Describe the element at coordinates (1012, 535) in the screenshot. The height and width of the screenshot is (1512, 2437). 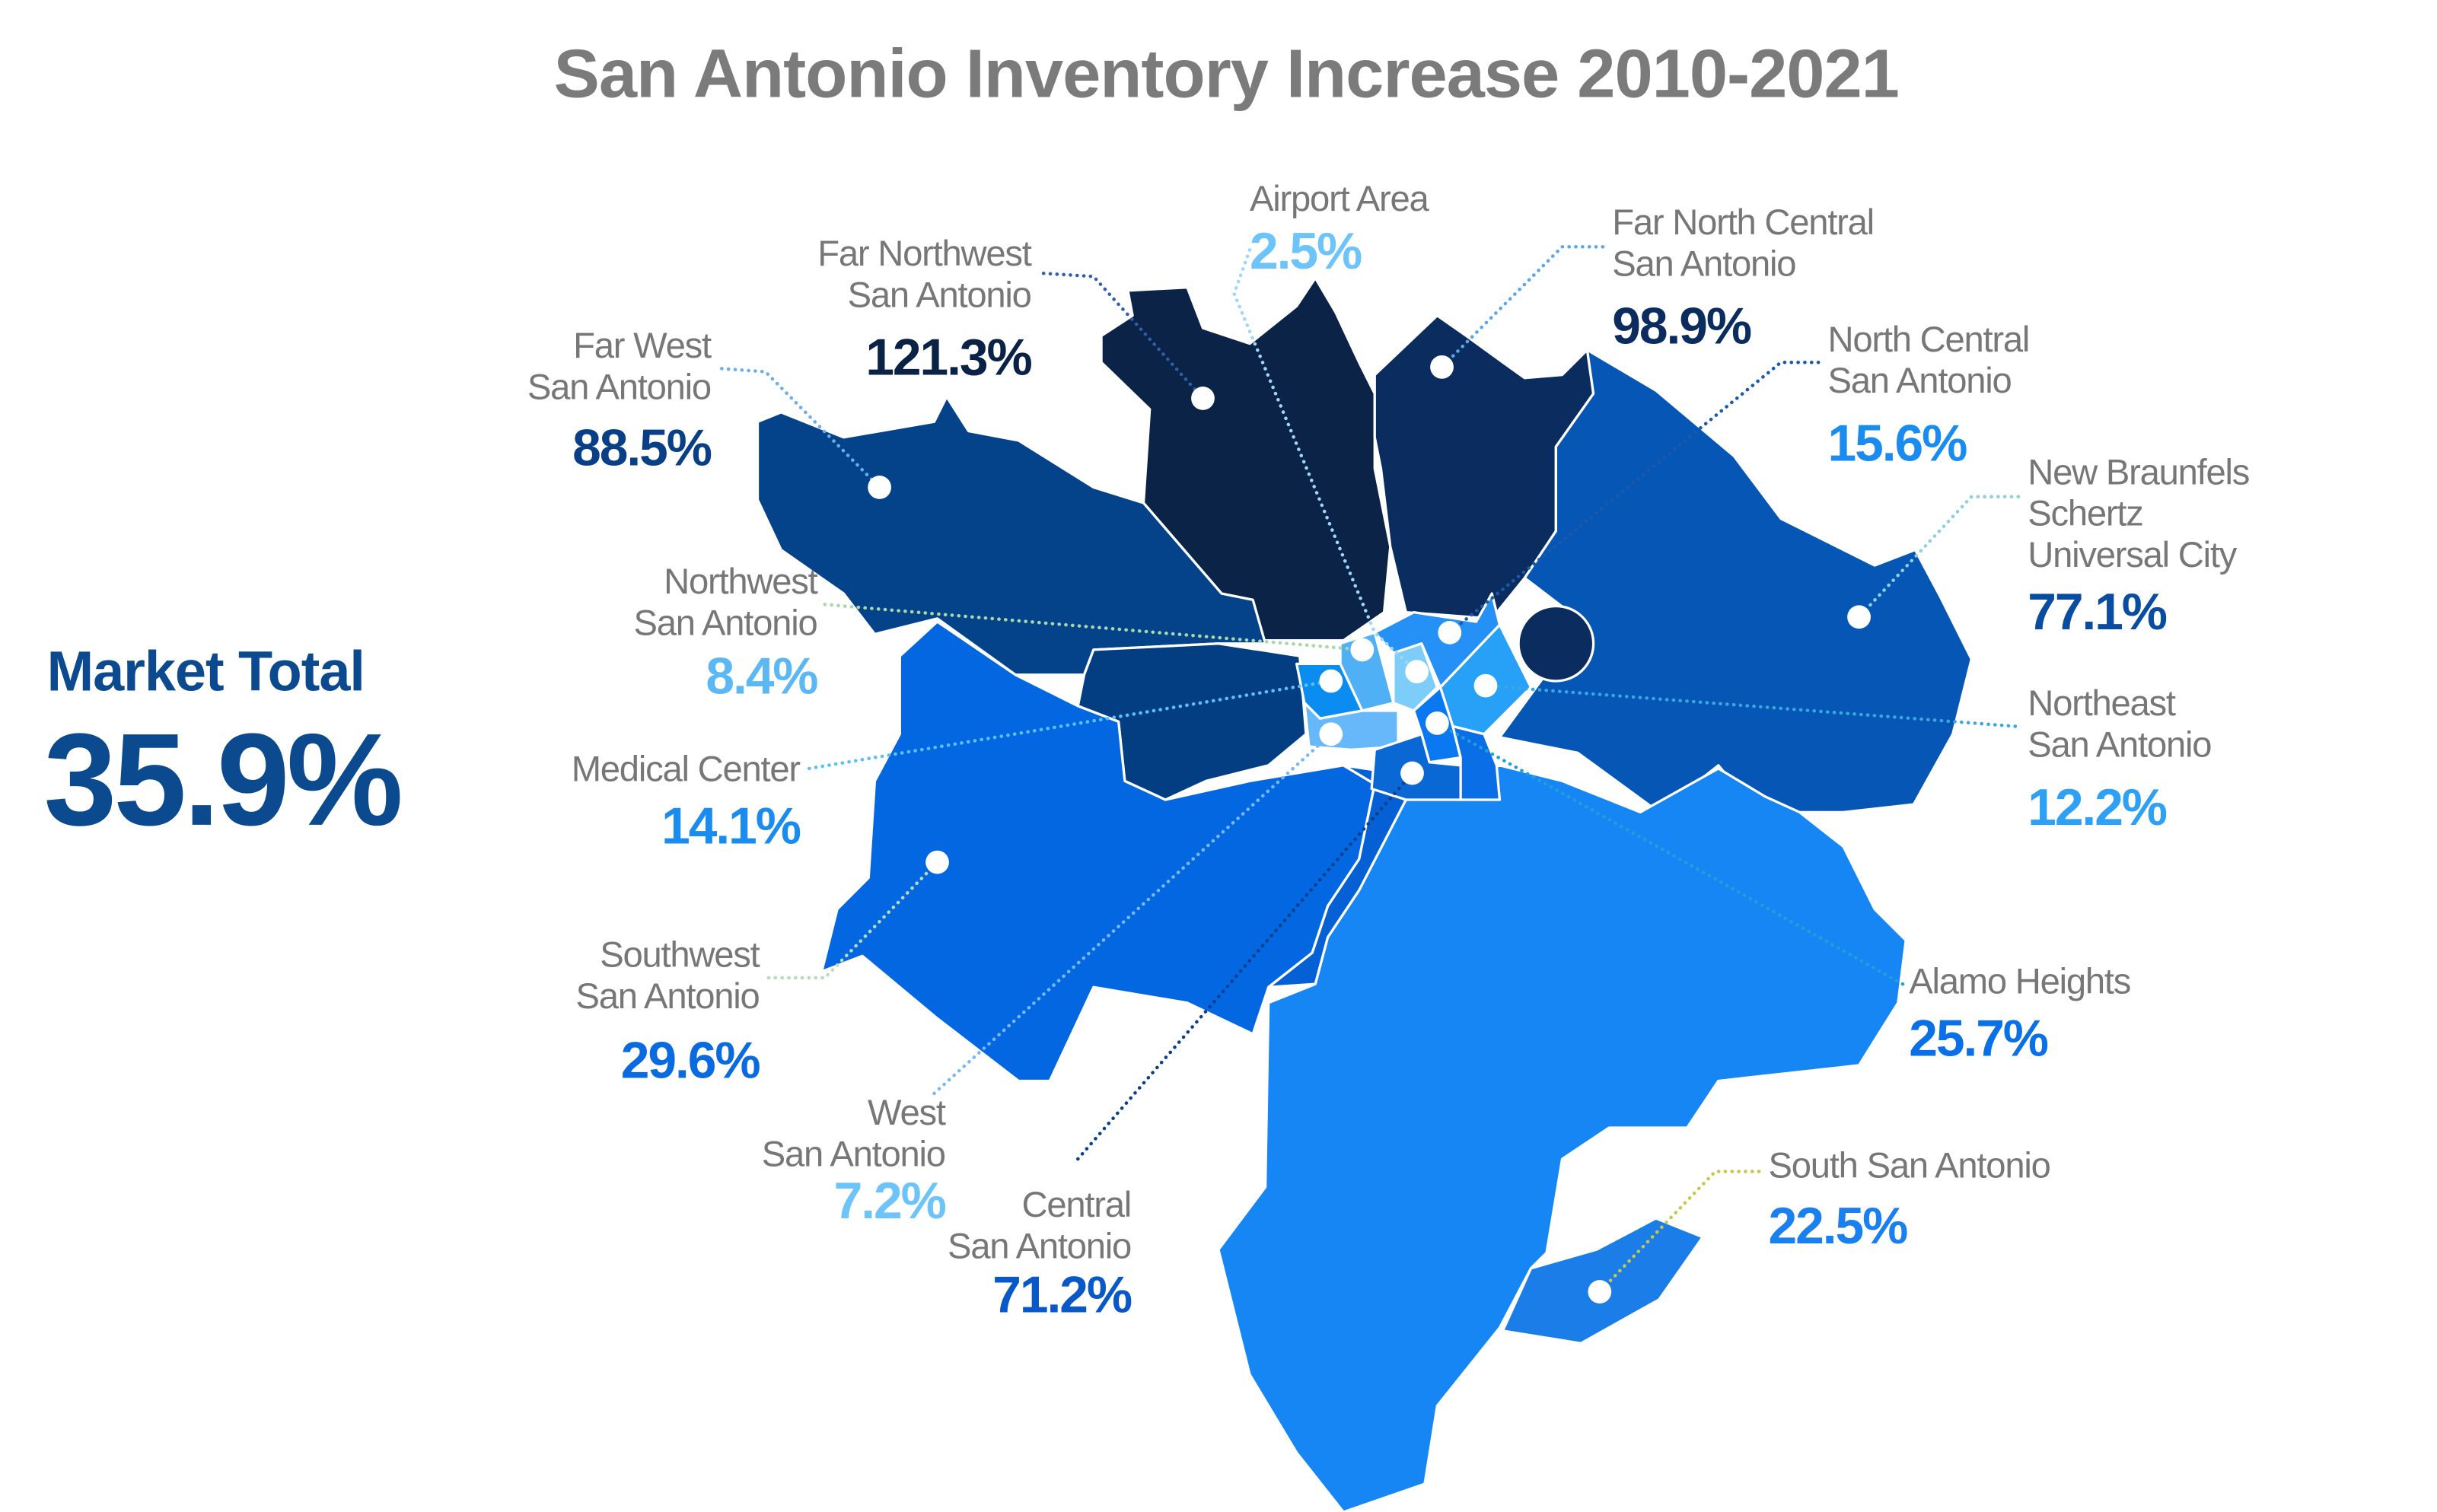
I see `region-far-west` at that location.